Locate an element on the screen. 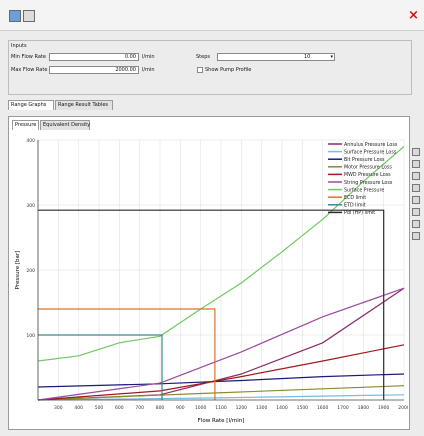  legend-item: Pdl (HP) limit is located at coordinates (359, 213).